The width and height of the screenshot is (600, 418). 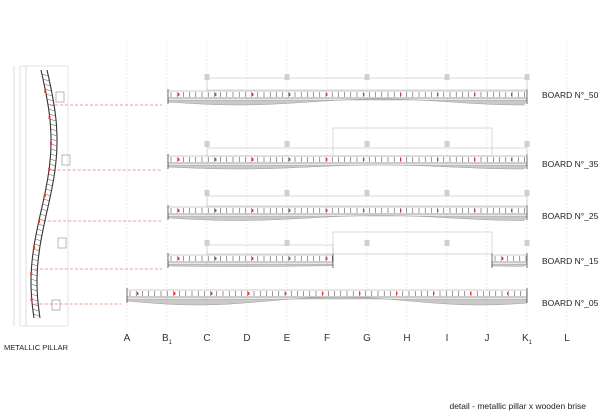 I want to click on pillar-dimension-frame, so click(x=44, y=196).